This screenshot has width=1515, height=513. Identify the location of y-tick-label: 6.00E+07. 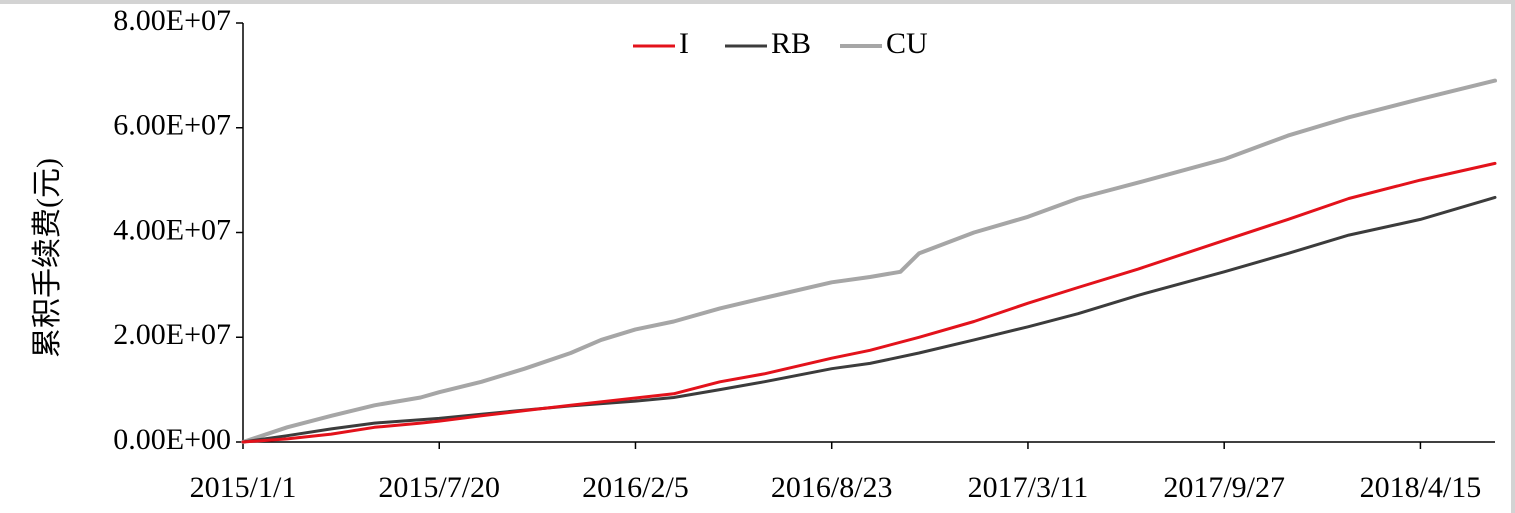
(172, 125).